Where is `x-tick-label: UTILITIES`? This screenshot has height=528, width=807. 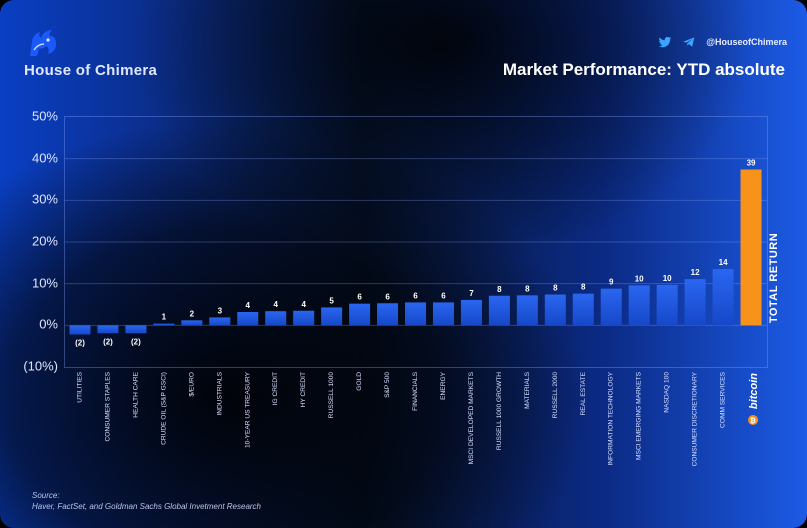 x-tick-label: UTILITIES is located at coordinates (80, 386).